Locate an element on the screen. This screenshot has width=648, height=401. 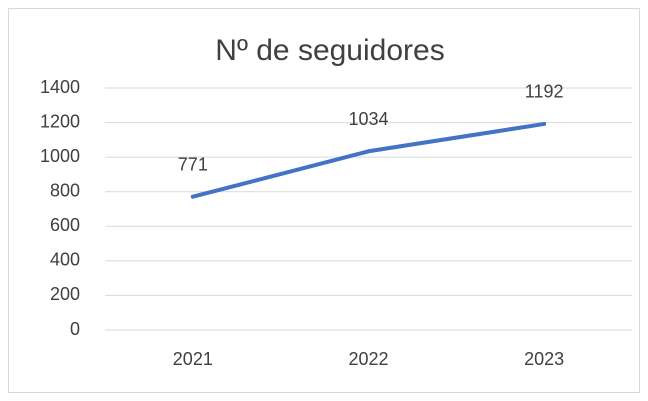
chart-title: Nº de seguidores is located at coordinates (329, 50).